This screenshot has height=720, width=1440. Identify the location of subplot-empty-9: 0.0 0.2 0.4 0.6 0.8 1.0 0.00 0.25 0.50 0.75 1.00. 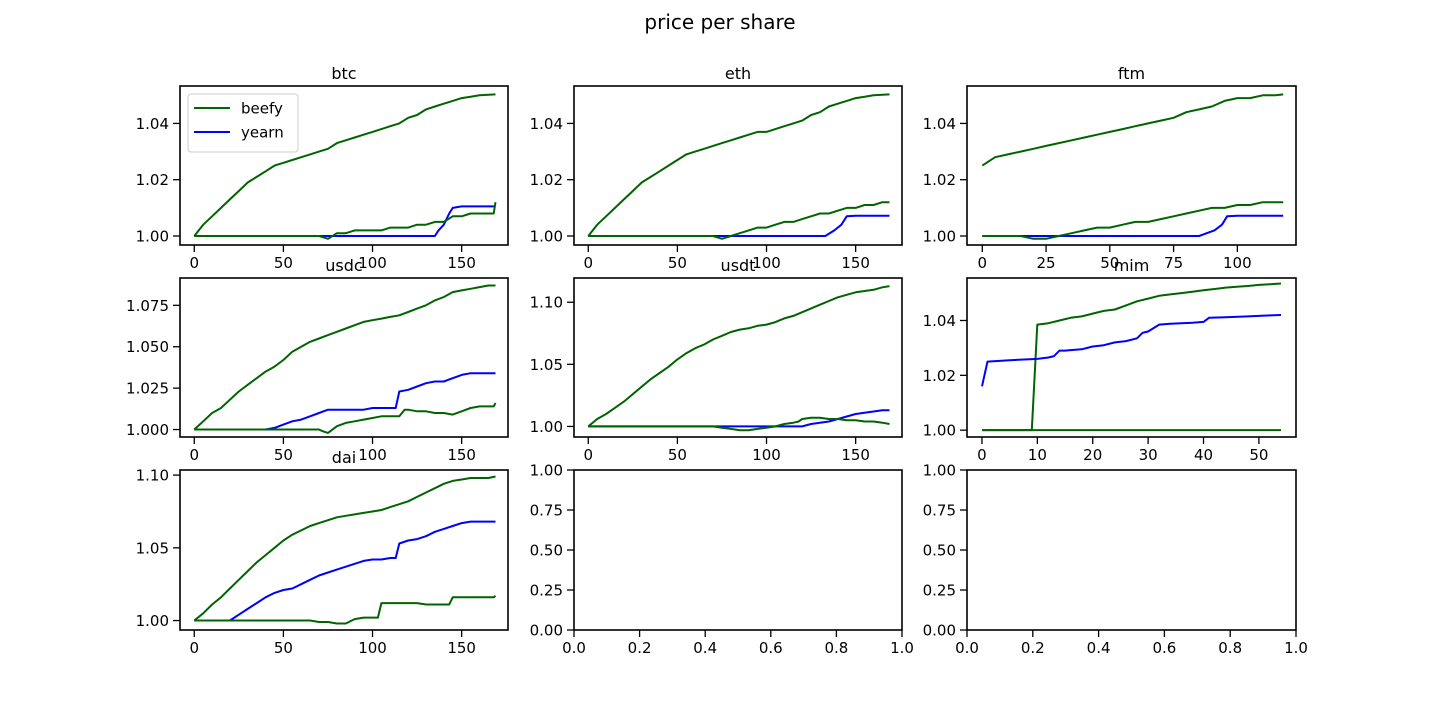
(1115, 560).